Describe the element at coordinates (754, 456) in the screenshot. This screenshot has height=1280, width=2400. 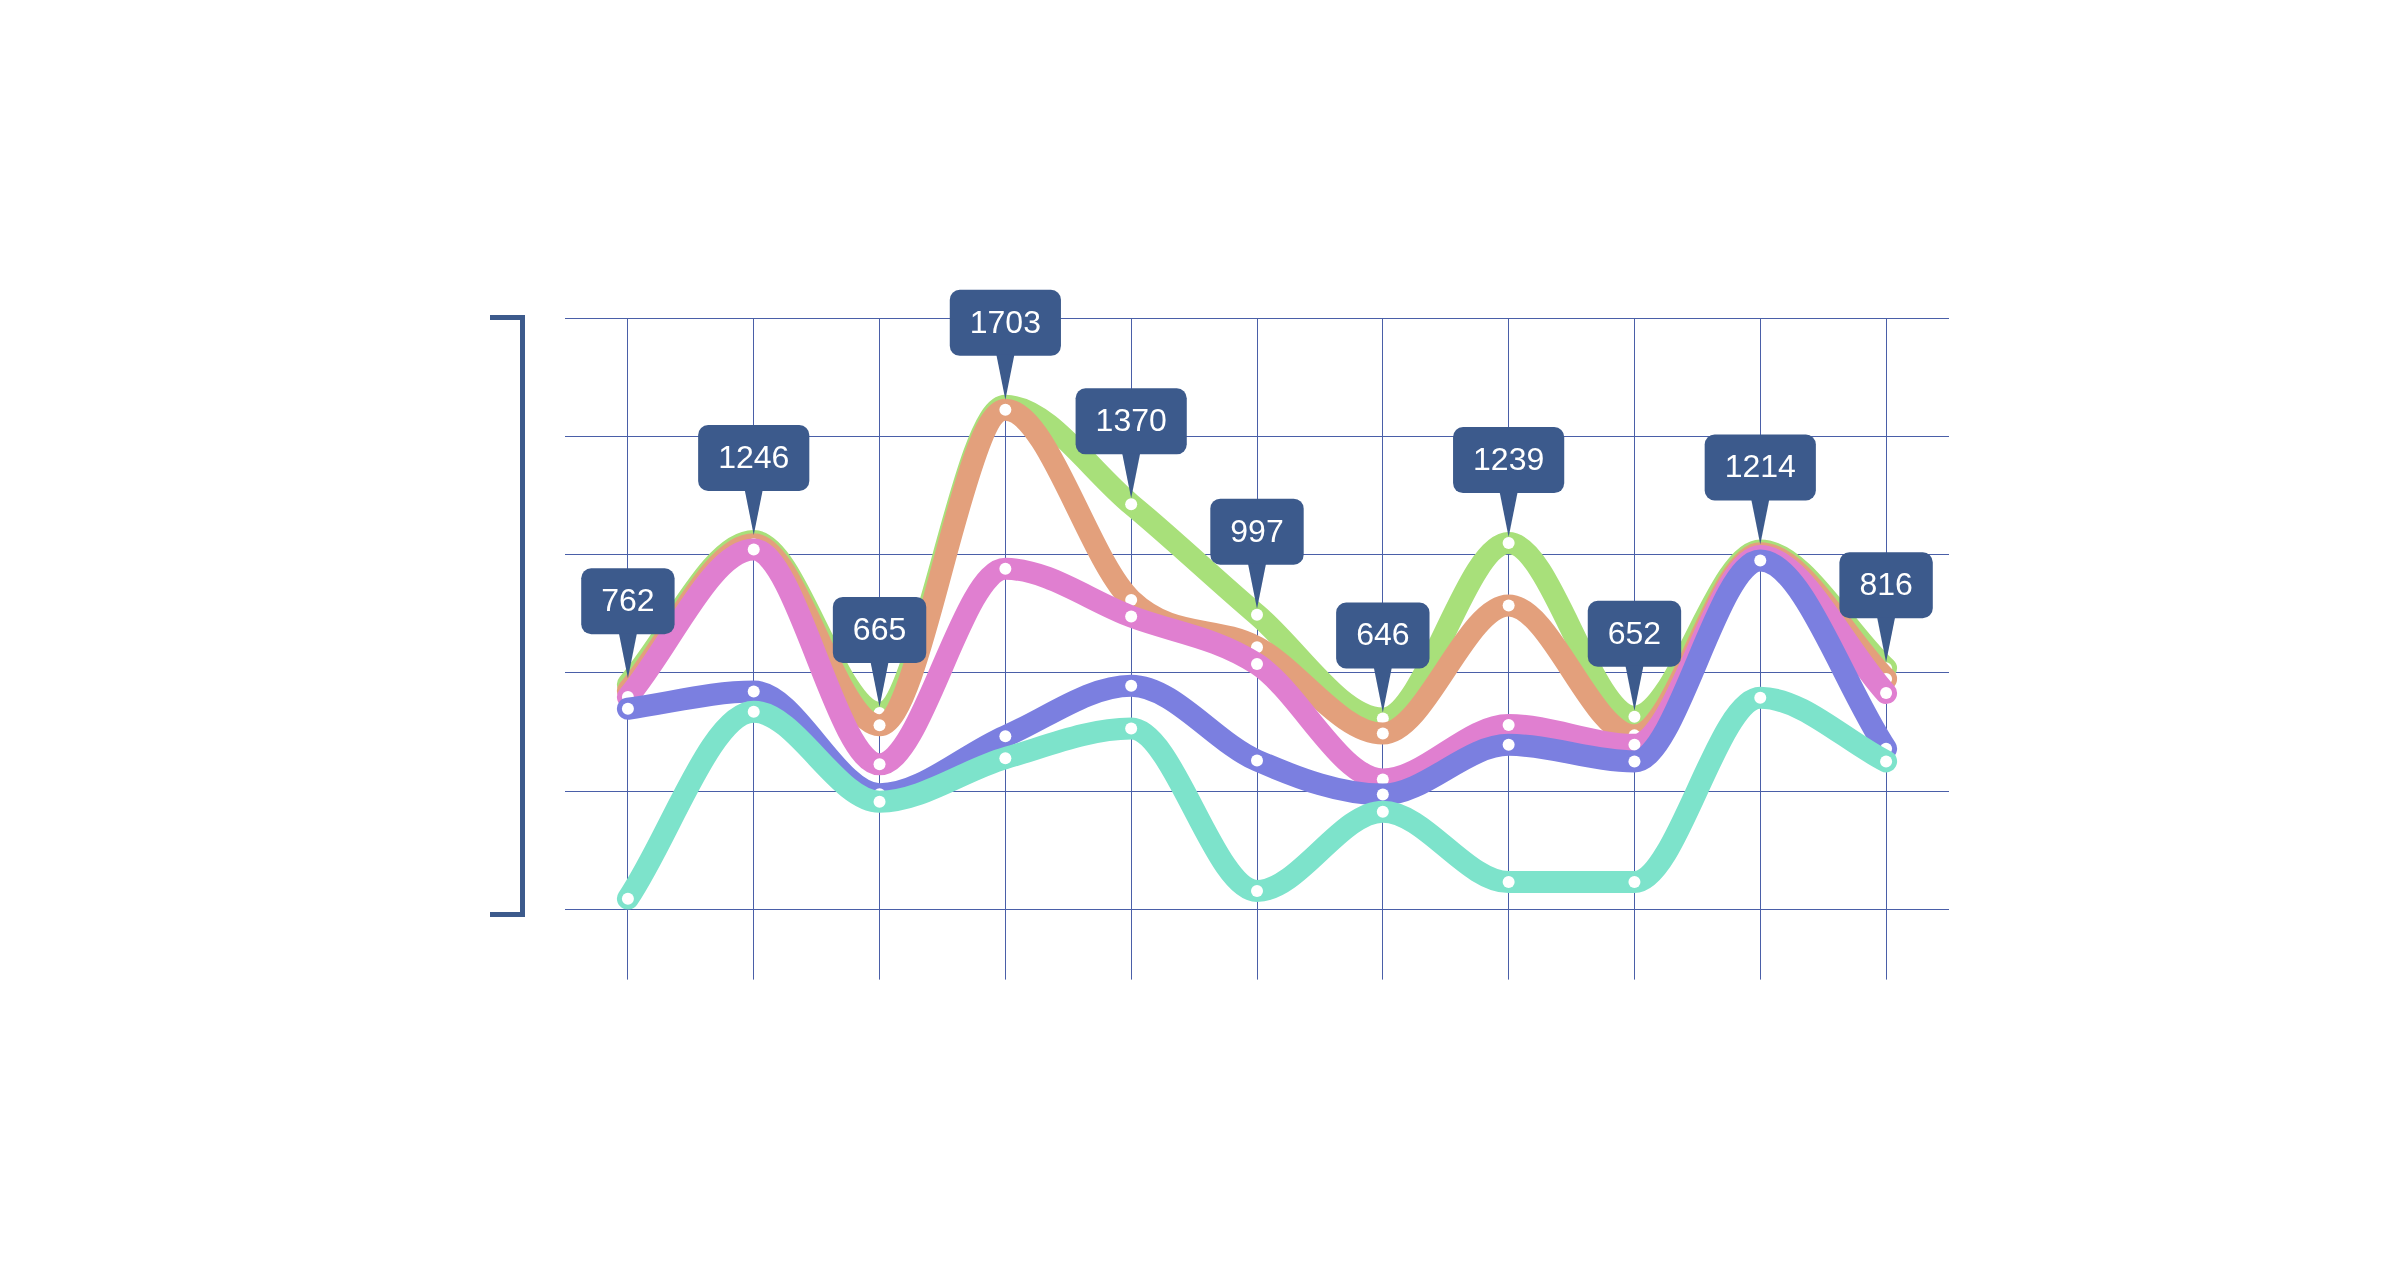
I see `data-label: 1246` at that location.